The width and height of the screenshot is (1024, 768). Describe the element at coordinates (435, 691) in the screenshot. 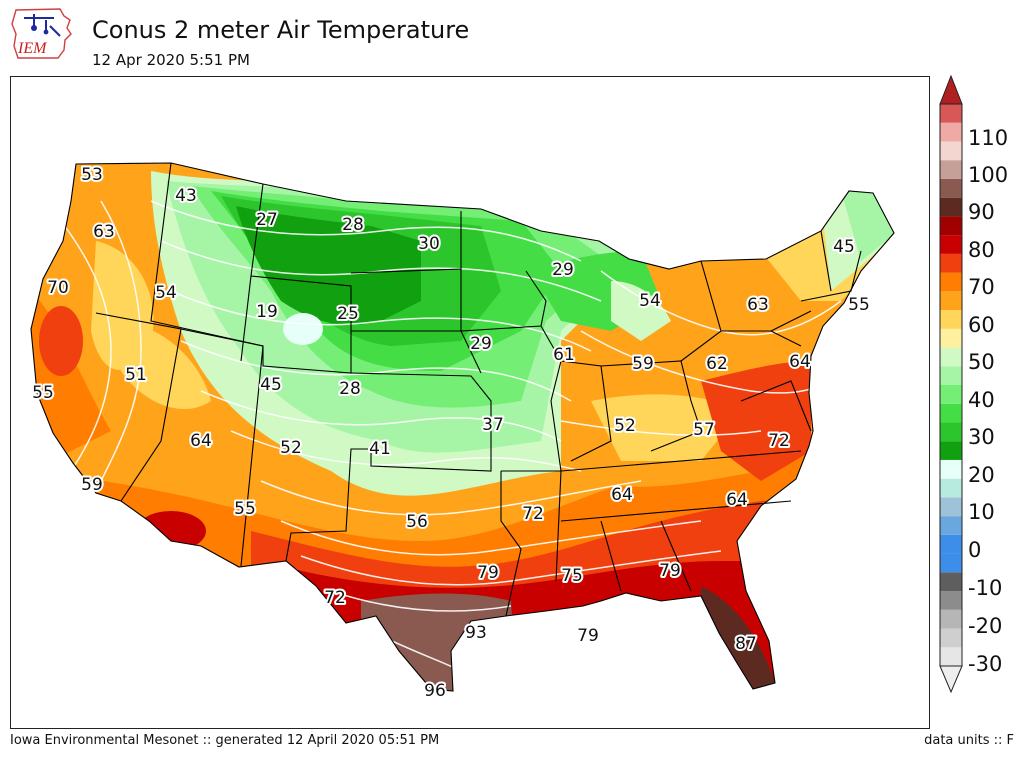

I see `temp-label: 96` at that location.